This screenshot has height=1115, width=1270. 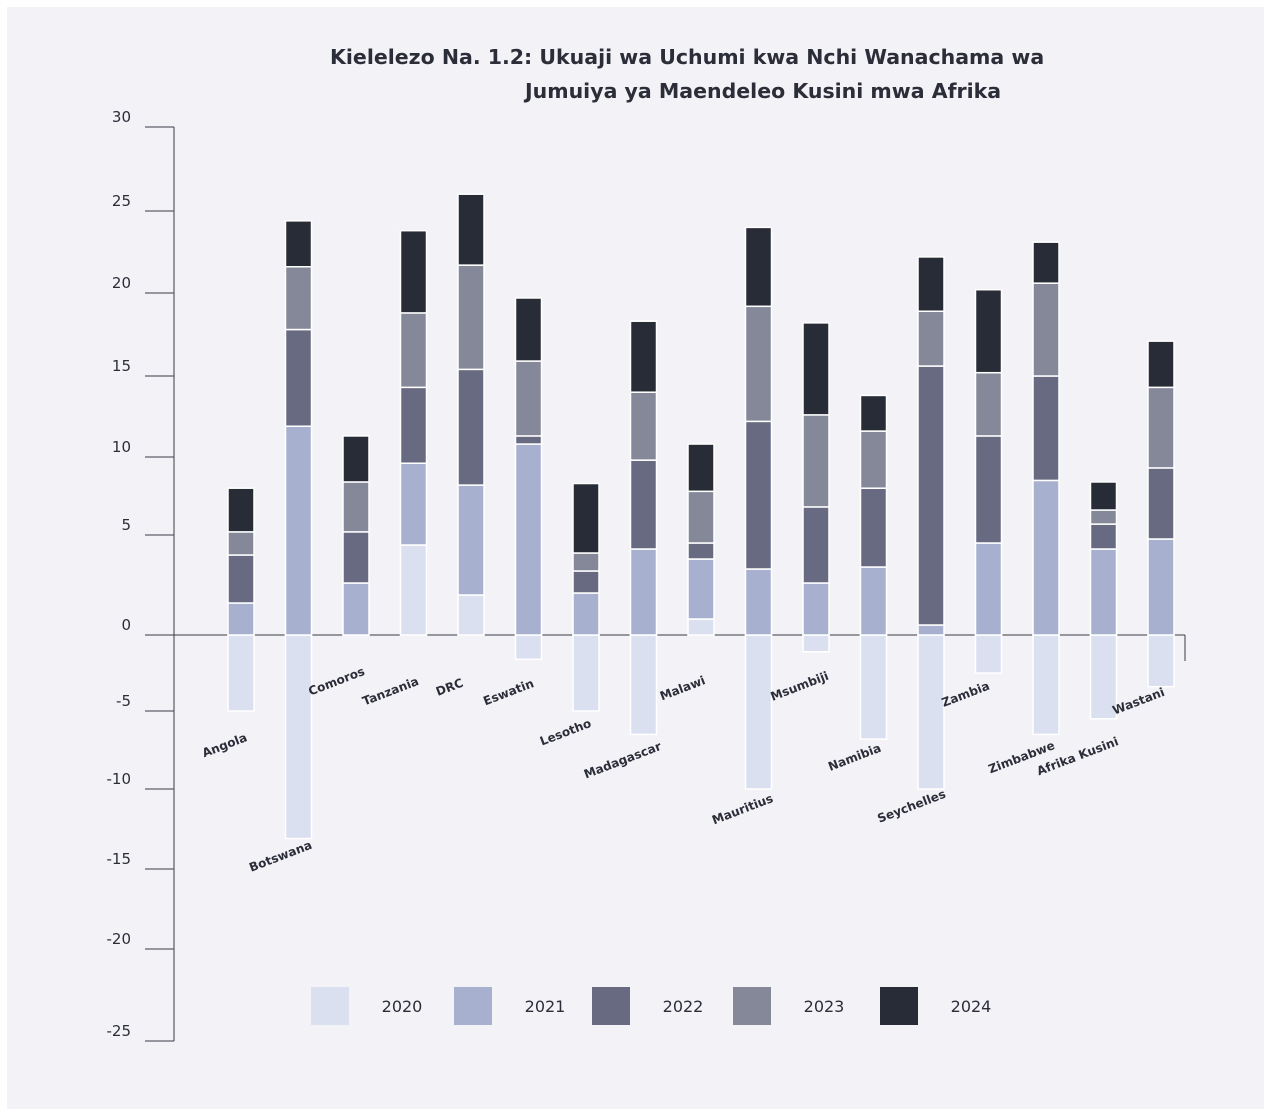 What do you see at coordinates (966, 694) in the screenshot?
I see `x-category-label: Zambia` at bounding box center [966, 694].